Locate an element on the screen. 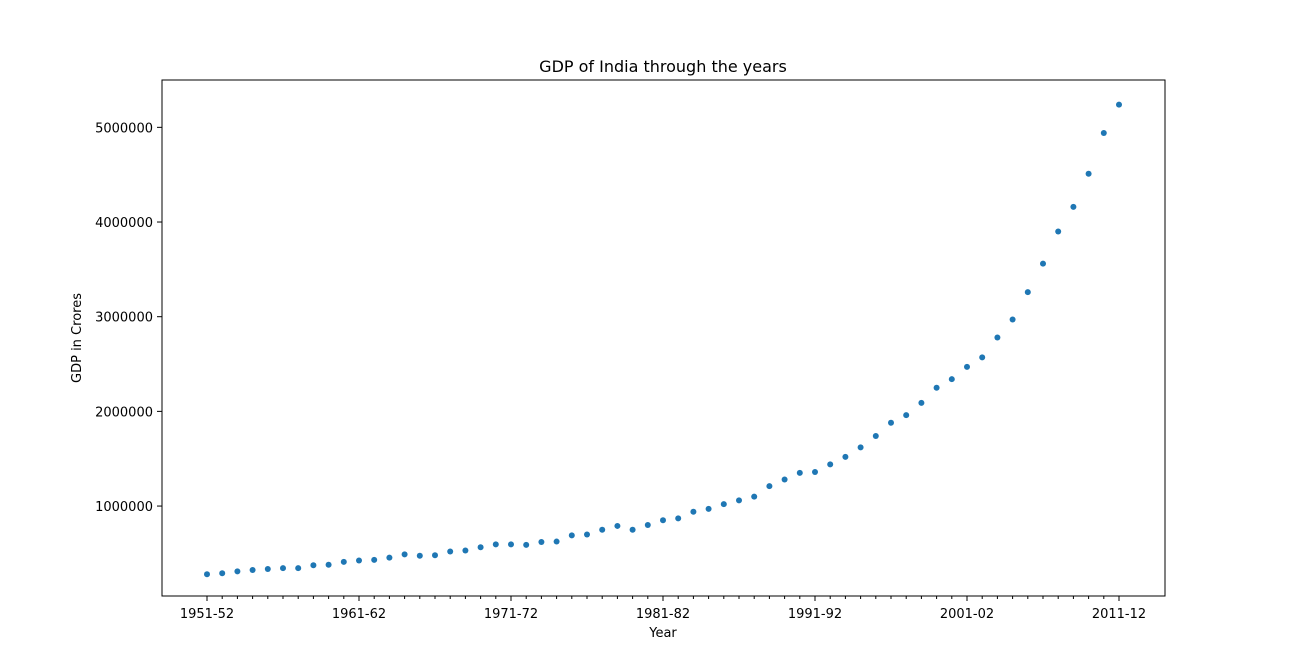 The image size is (1294, 670). x-tick-label: 2001-02 is located at coordinates (967, 614).